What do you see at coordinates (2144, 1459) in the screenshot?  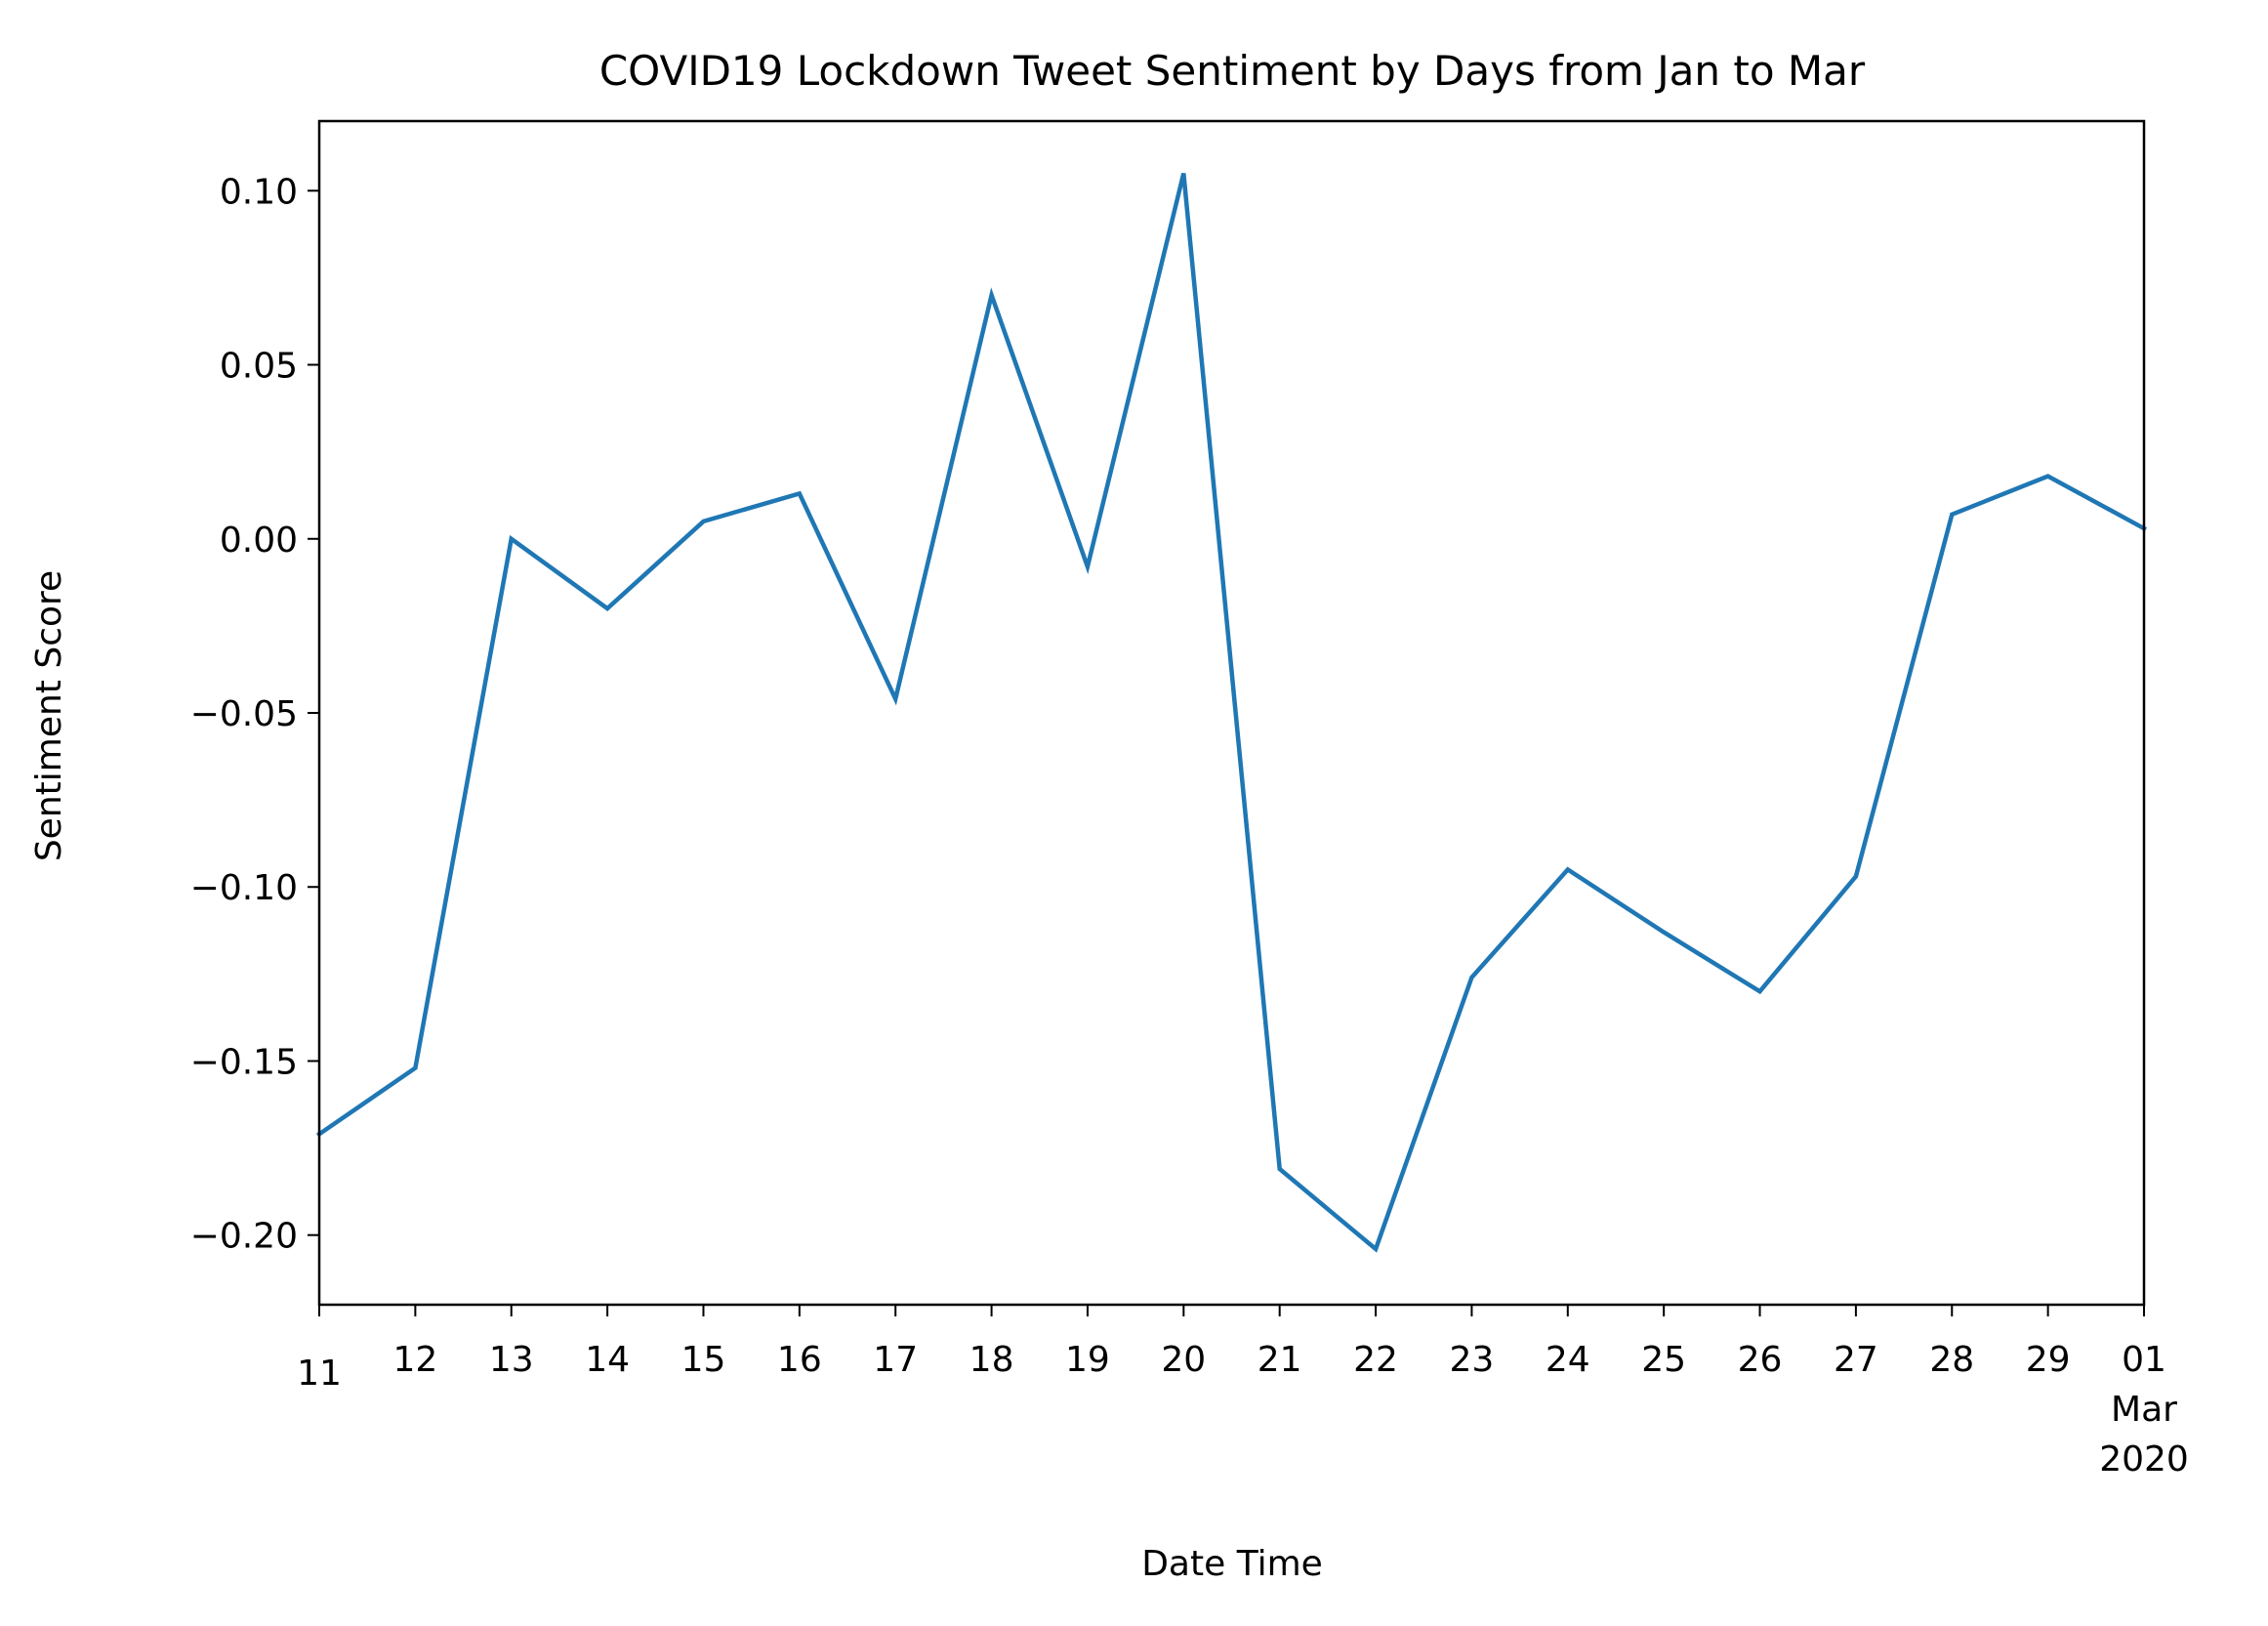 I see `x-tick-sublabel: 2020` at bounding box center [2144, 1459].